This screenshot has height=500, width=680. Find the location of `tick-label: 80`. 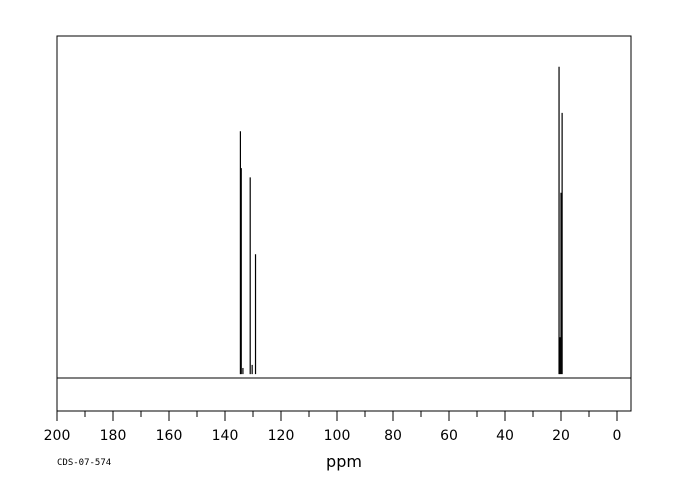

tick-label: 80 is located at coordinates (393, 436).